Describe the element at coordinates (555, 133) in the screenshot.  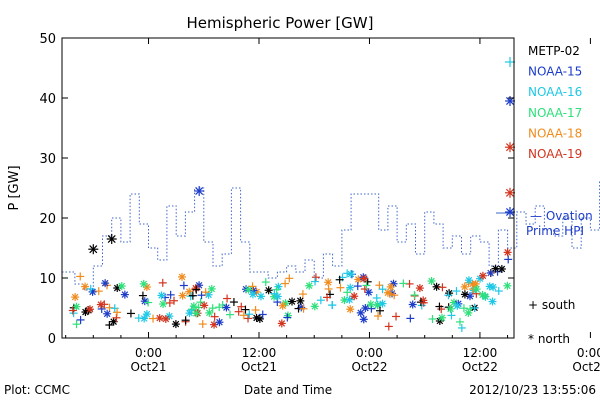
I see `legend-entry: NOAA-18` at that location.